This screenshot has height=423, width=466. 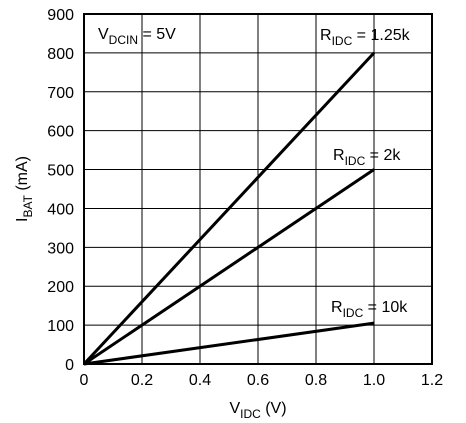 What do you see at coordinates (60, 171) in the screenshot?
I see `y-tick-label: 500` at bounding box center [60, 171].